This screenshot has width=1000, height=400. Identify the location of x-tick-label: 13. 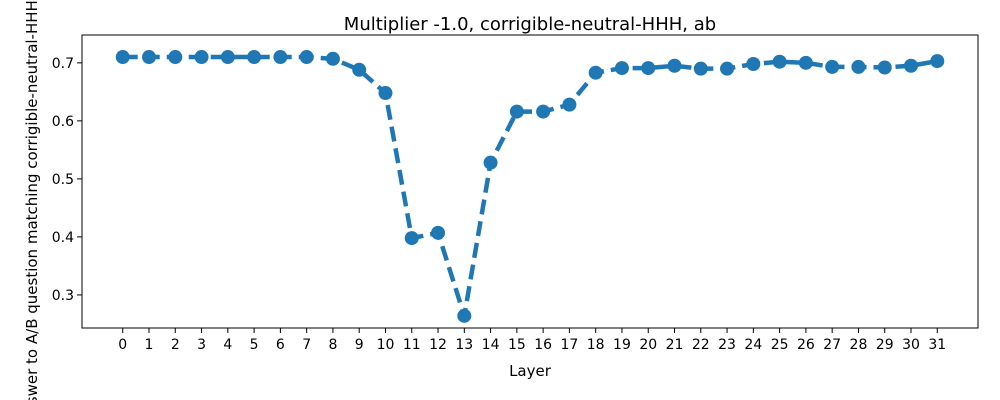
(464, 345).